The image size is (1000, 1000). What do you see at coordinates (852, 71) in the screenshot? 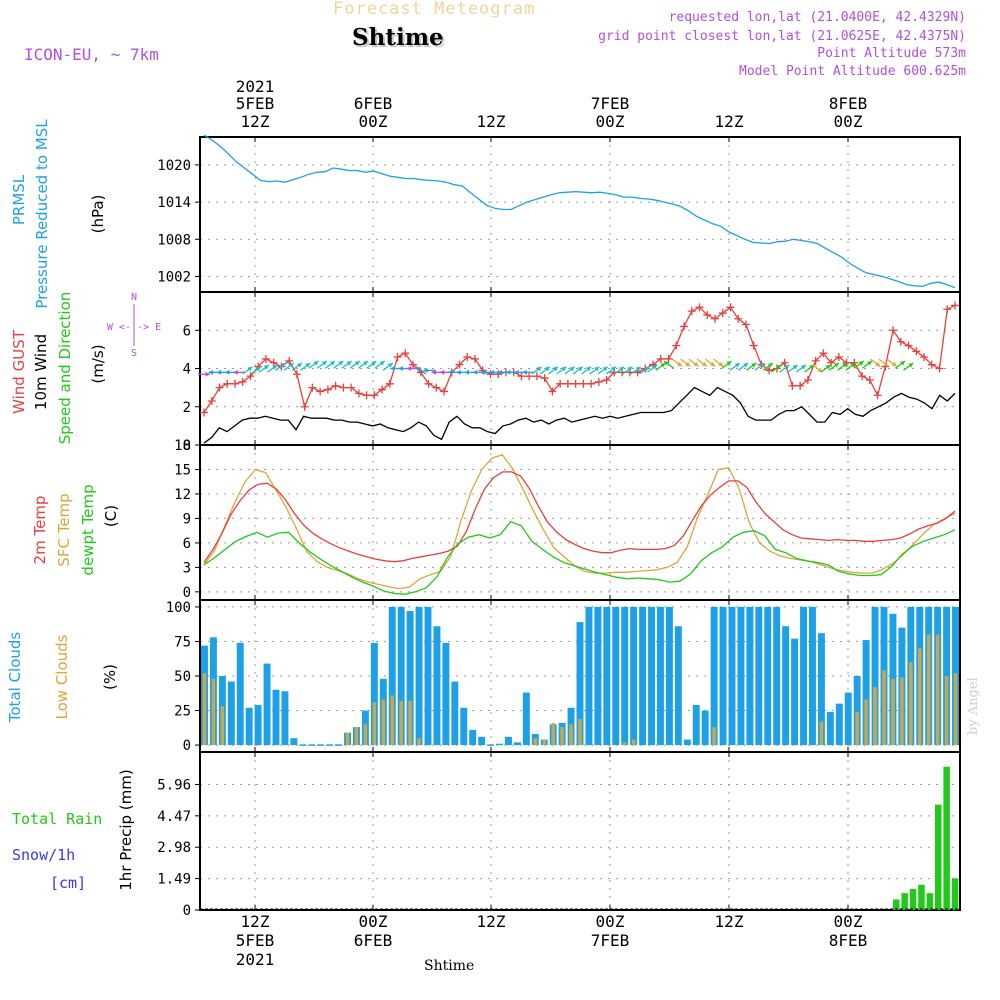
I see `model-altitude: Model Point Altitude 600.625m` at bounding box center [852, 71].